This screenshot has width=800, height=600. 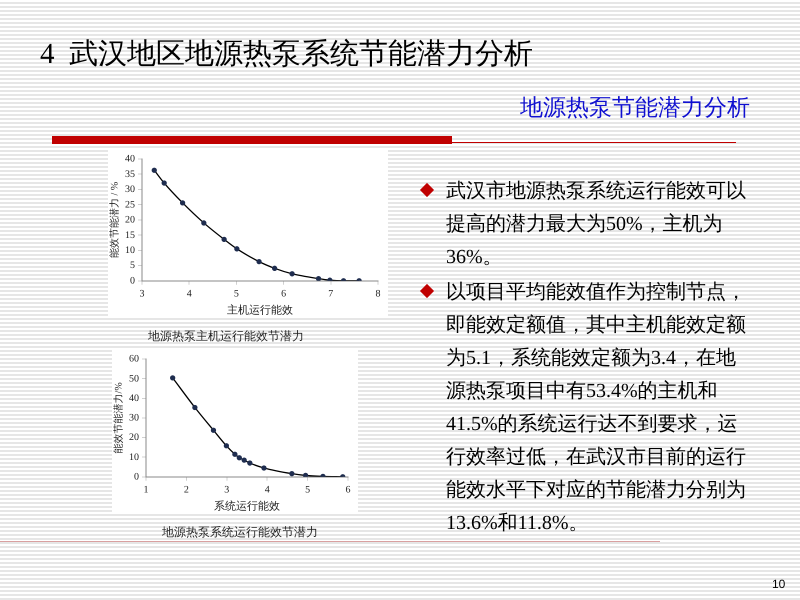 What do you see at coordinates (247, 505) in the screenshot?
I see `x-axis-title: 系统运行能效` at bounding box center [247, 505].